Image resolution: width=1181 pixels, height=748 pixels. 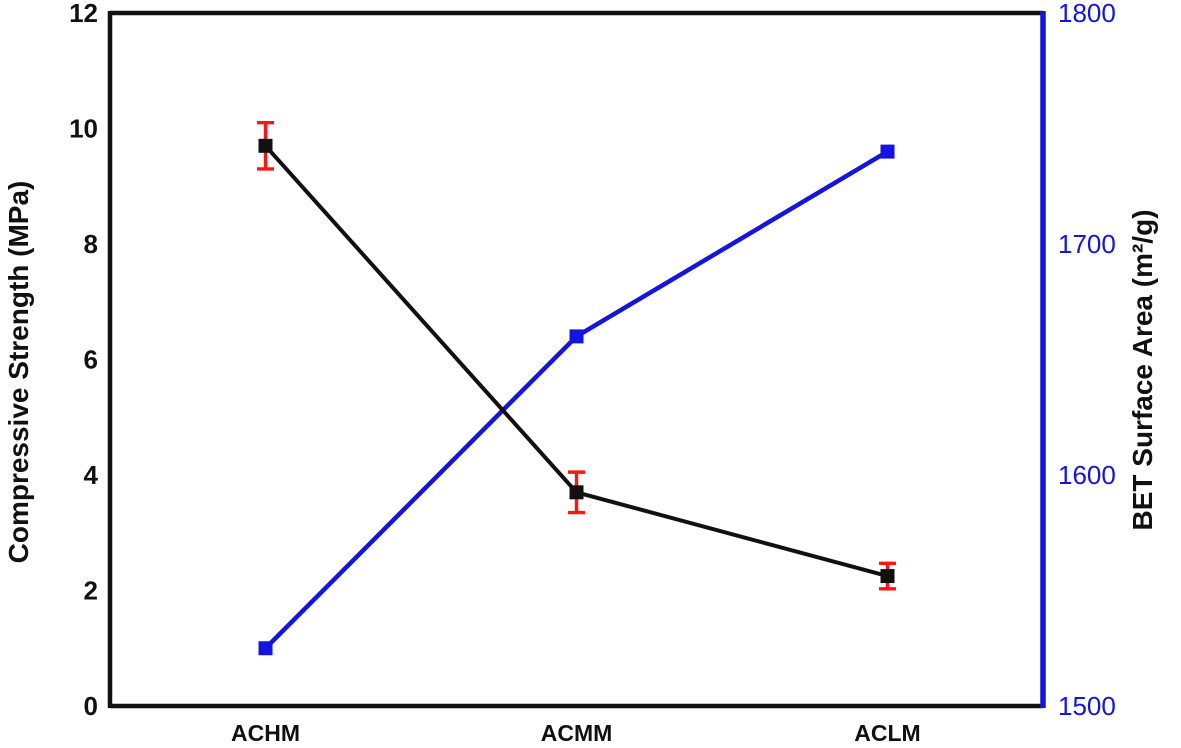 I want to click on left-tick-label: 2, so click(x=91, y=591).